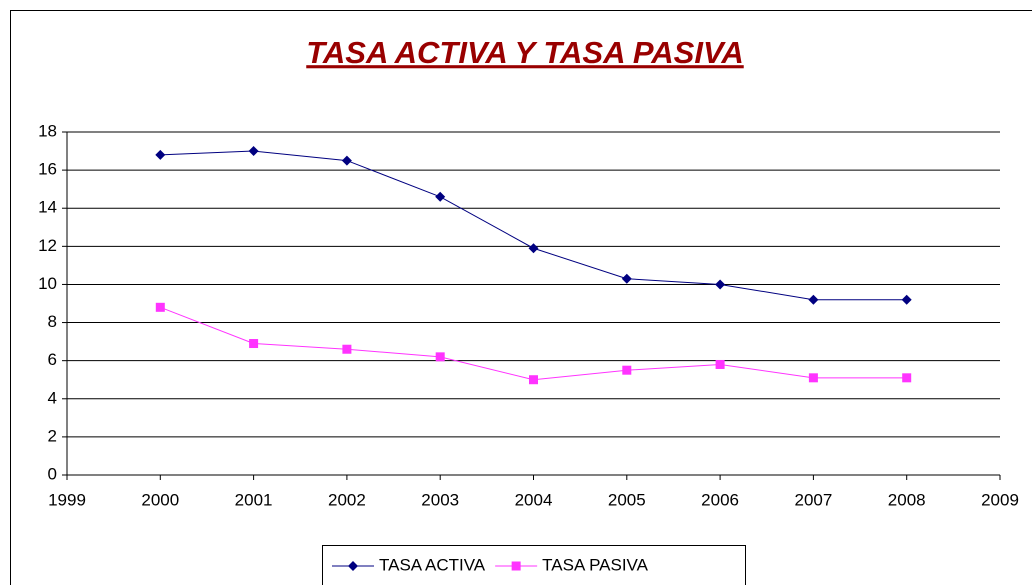 This screenshot has width=1032, height=585. I want to click on y-tick-label: 18, so click(47, 130).